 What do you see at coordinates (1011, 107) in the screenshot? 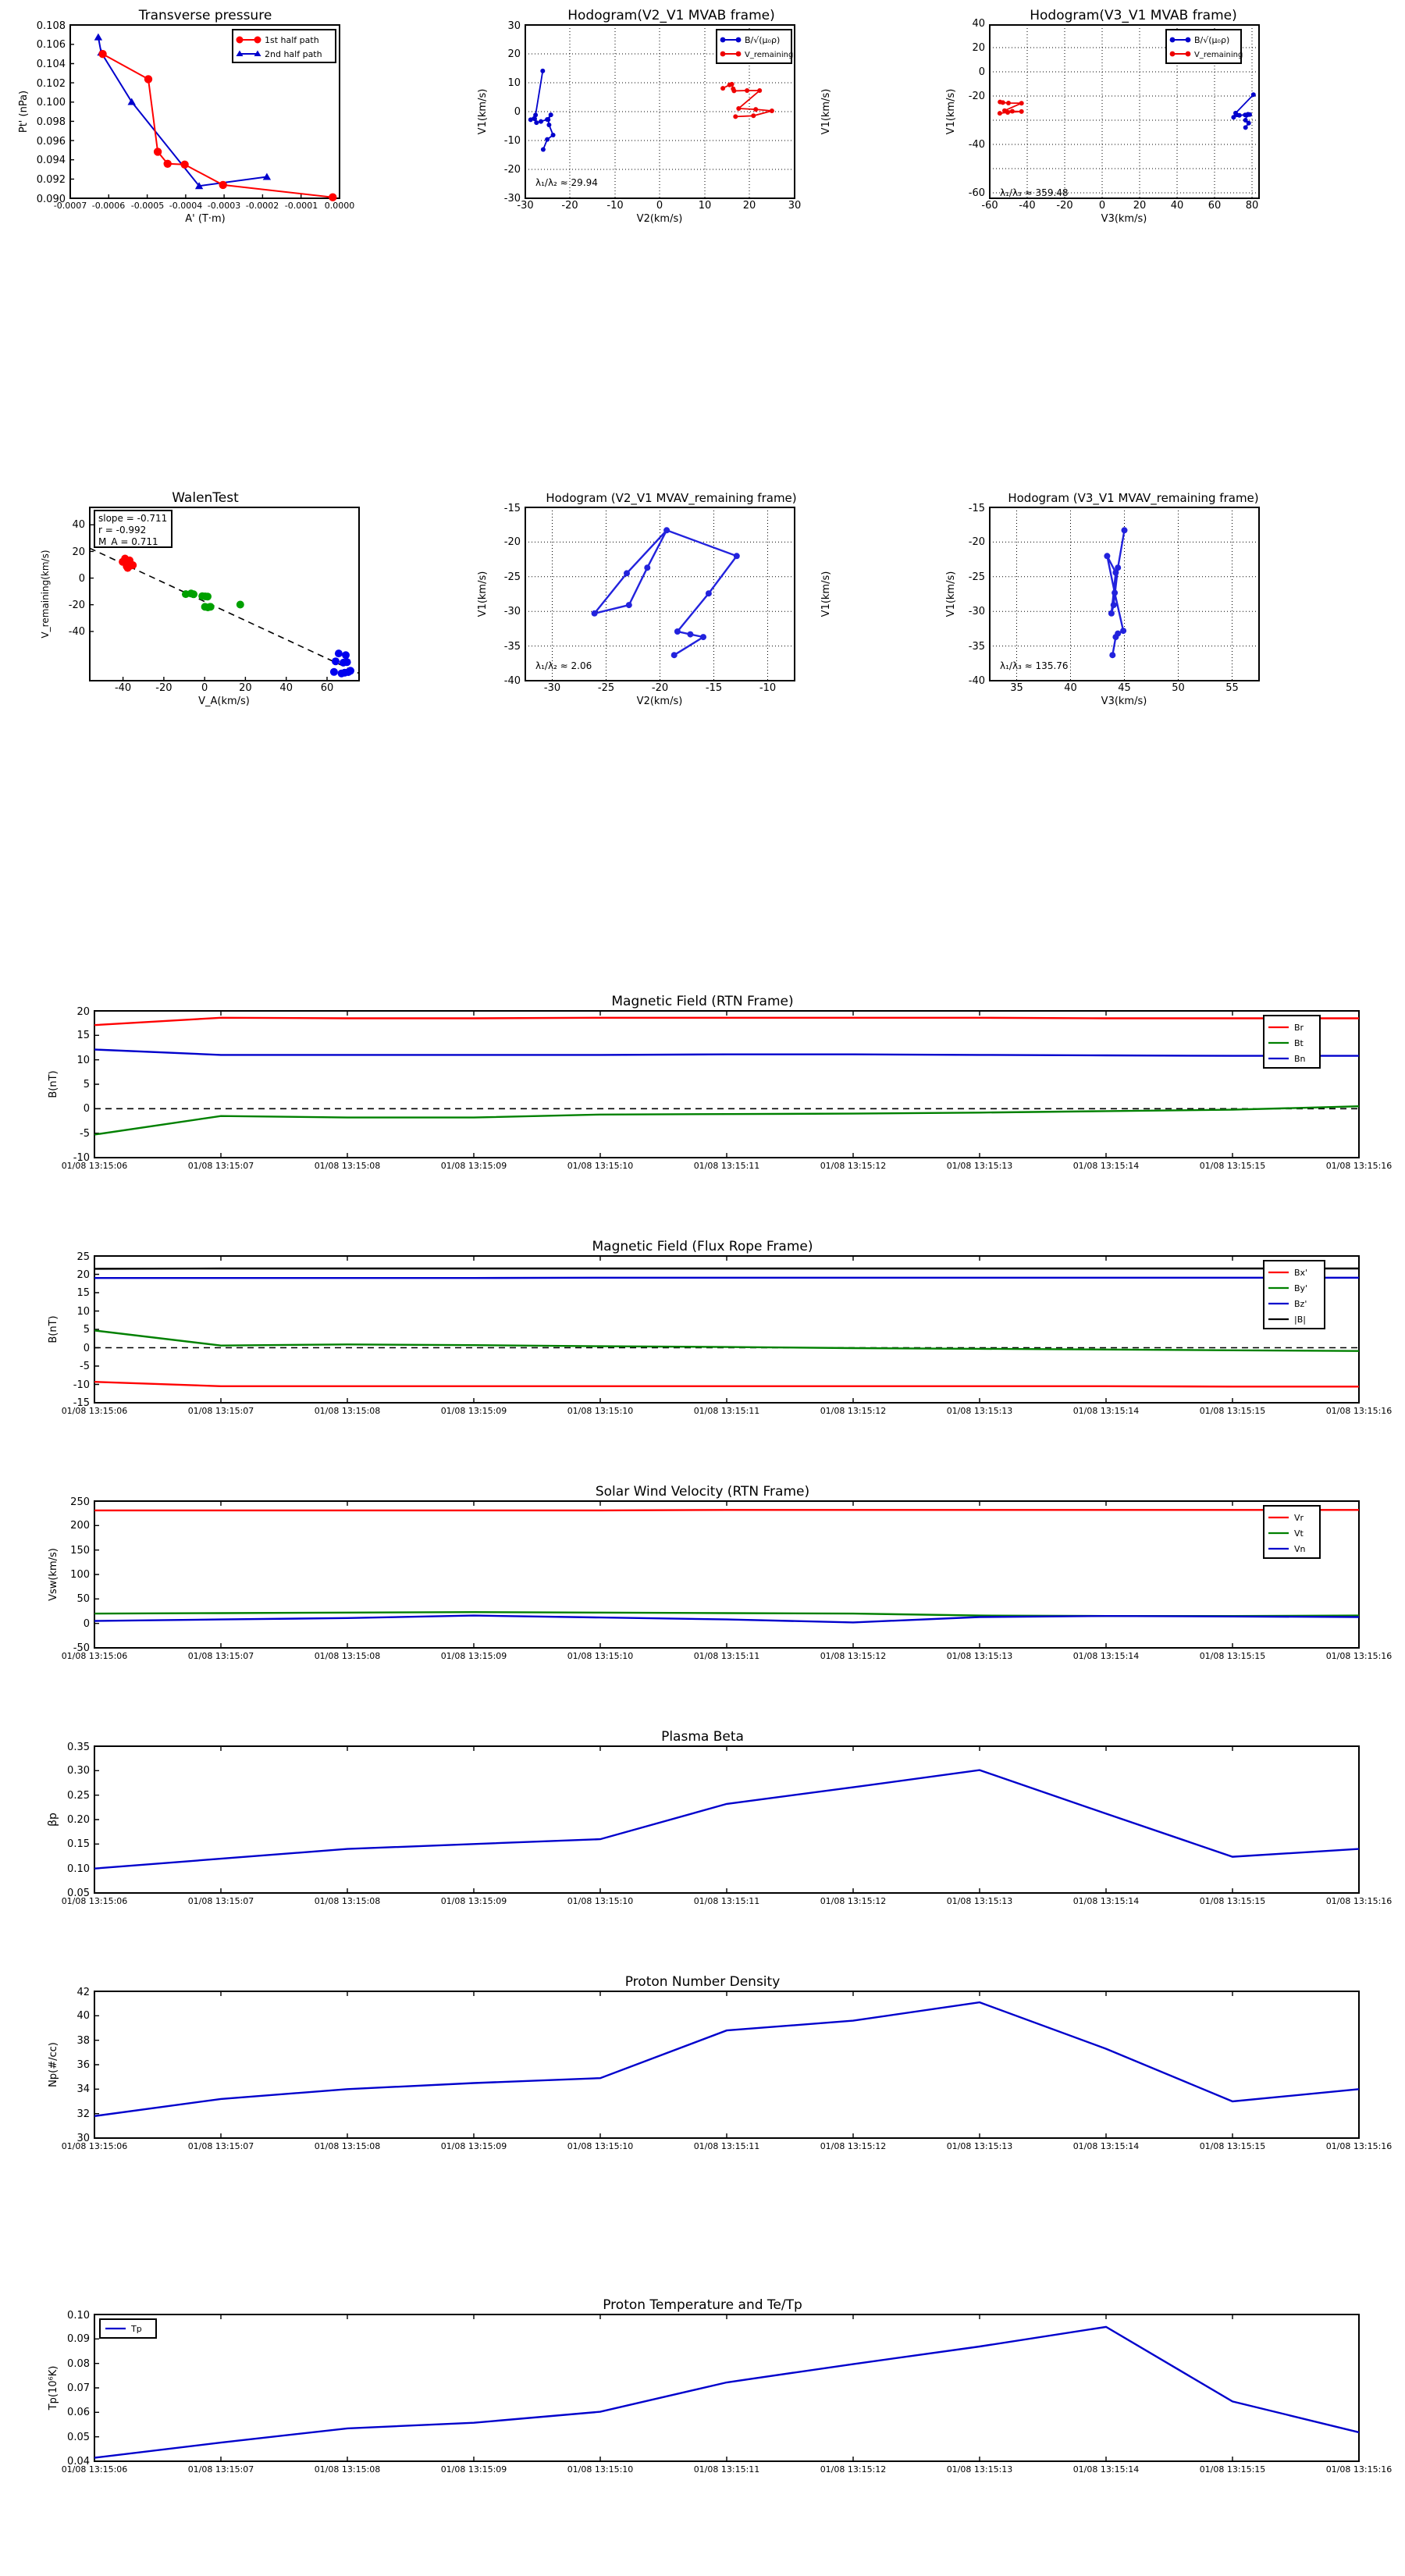
I see `markers-v-remaining` at bounding box center [1011, 107].